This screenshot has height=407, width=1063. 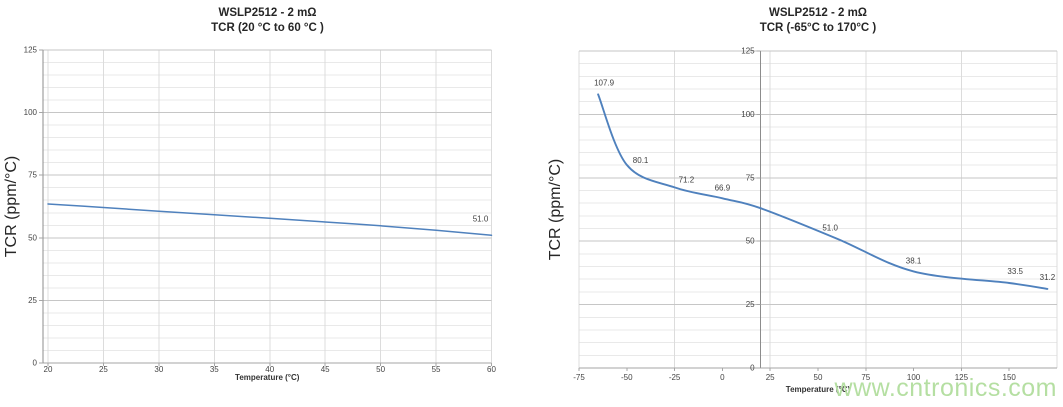 What do you see at coordinates (794, 377) in the screenshot?
I see `x-tick-labels: -75 -50 -25 0 25 50 75 100 125 150` at bounding box center [794, 377].